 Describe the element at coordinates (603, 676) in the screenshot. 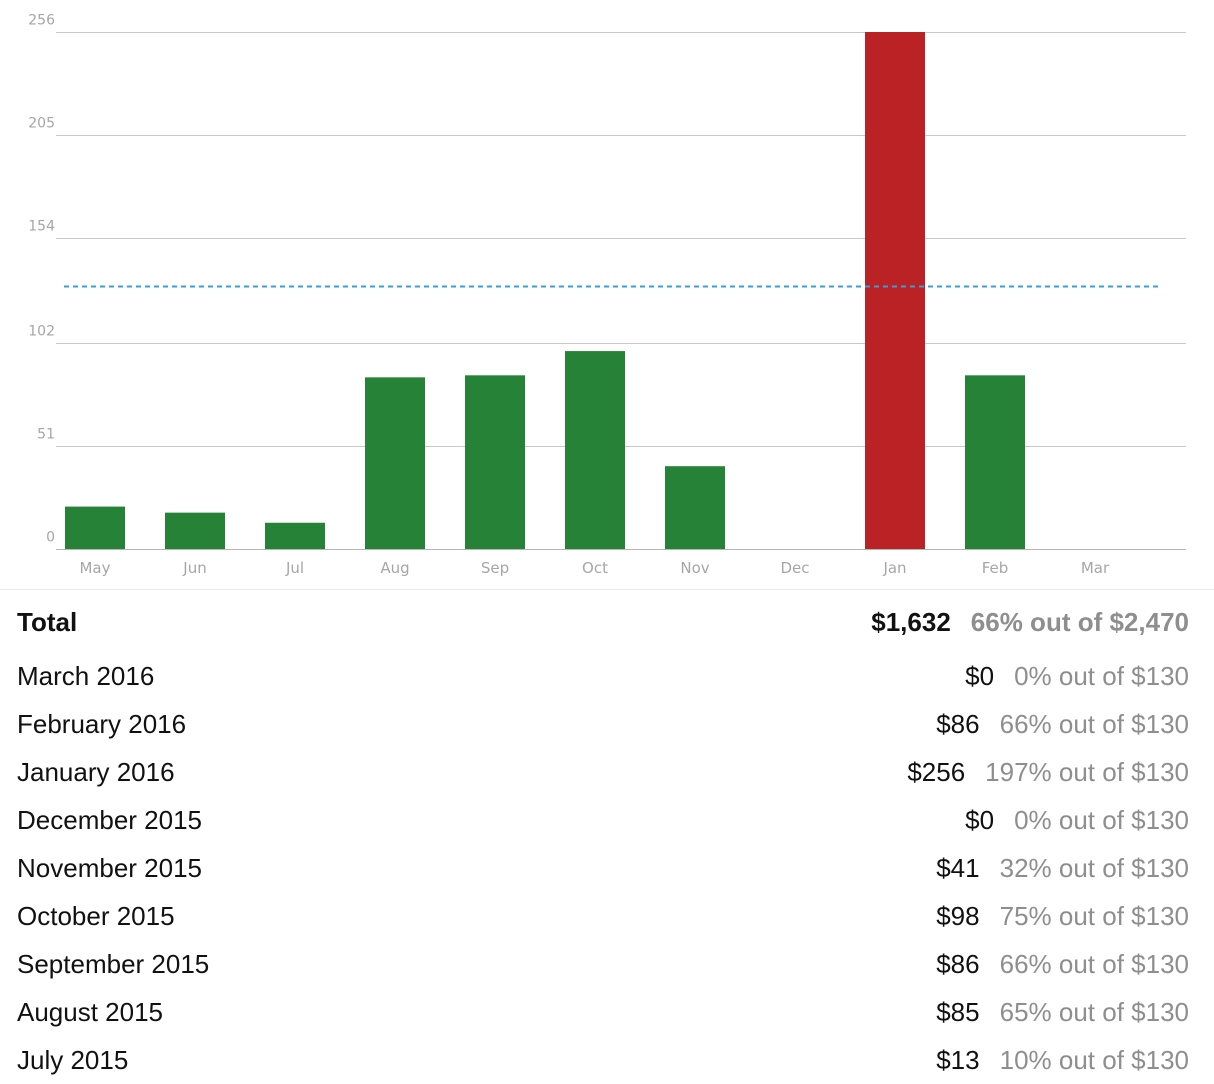

I see `month-row: March 2016 $0 0% out of $130` at that location.